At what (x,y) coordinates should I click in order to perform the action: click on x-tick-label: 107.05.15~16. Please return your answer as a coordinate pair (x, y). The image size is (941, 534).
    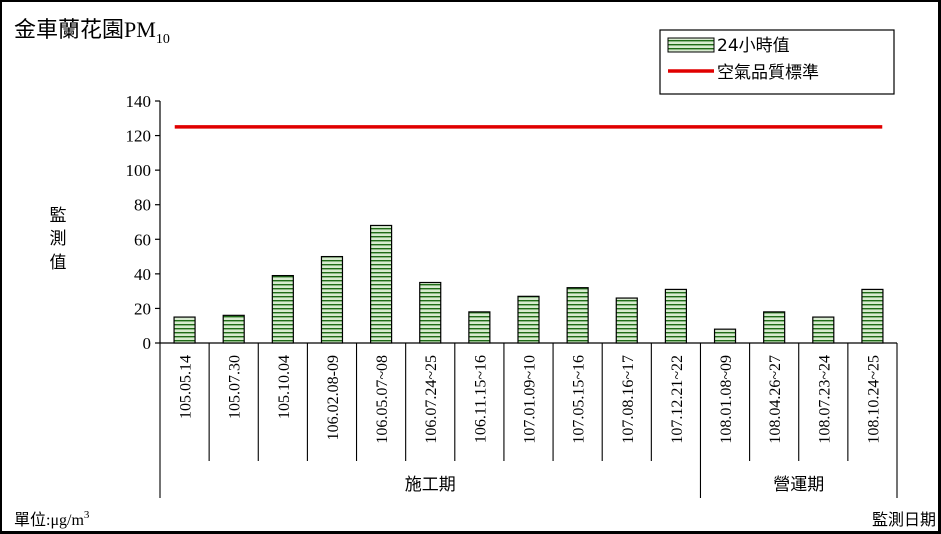
    Looking at the image, I should click on (579, 399).